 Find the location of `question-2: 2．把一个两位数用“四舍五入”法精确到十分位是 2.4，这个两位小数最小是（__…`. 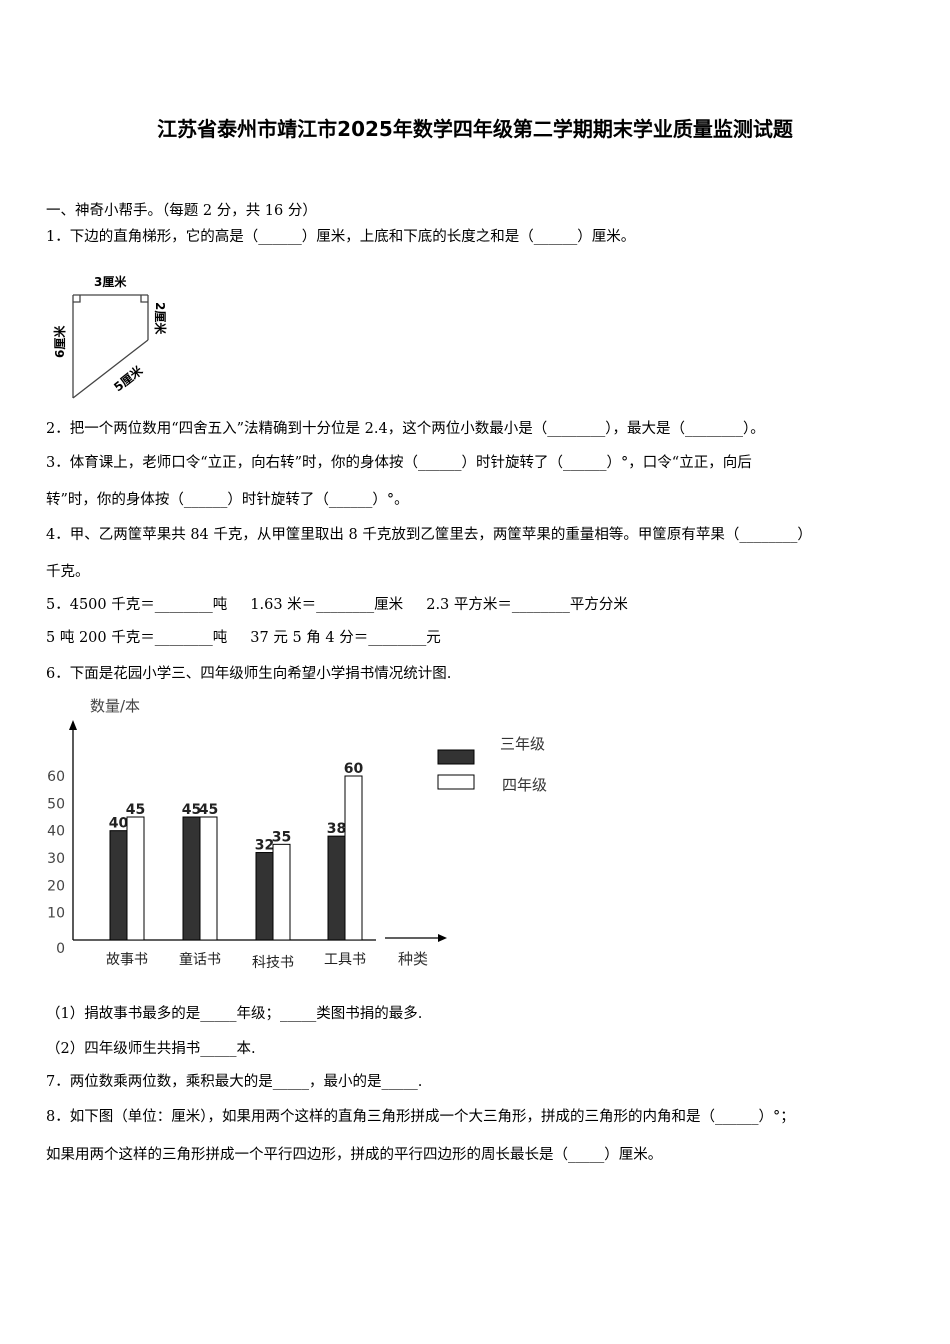

question-2: 2．把一个两位数用“四舍五入”法精确到十分位是 2.4，这个两位小数最小是（__… is located at coordinates (405, 429).